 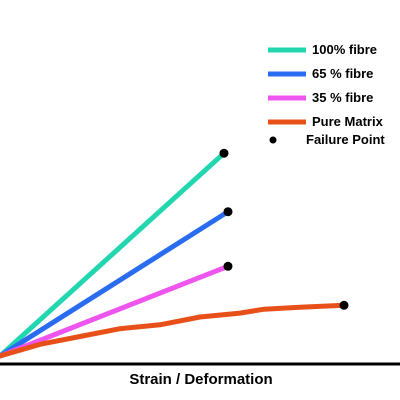 What do you see at coordinates (200, 379) in the screenshot?
I see `x-axis-label: Strain / Deformation` at bounding box center [200, 379].